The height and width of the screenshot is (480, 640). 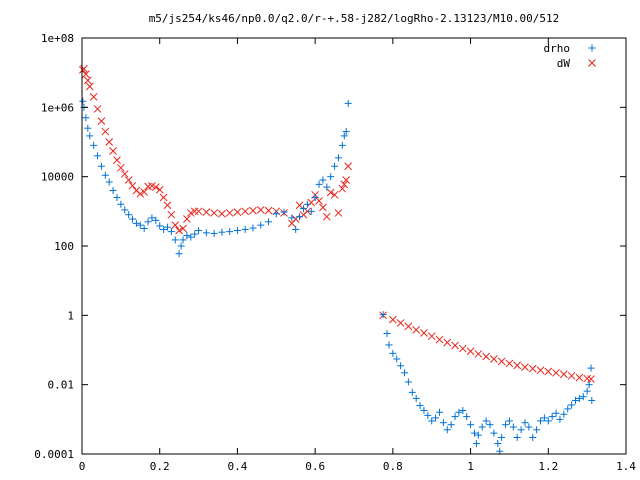 I want to click on x-tick-label: 1.2, so click(x=548, y=466).